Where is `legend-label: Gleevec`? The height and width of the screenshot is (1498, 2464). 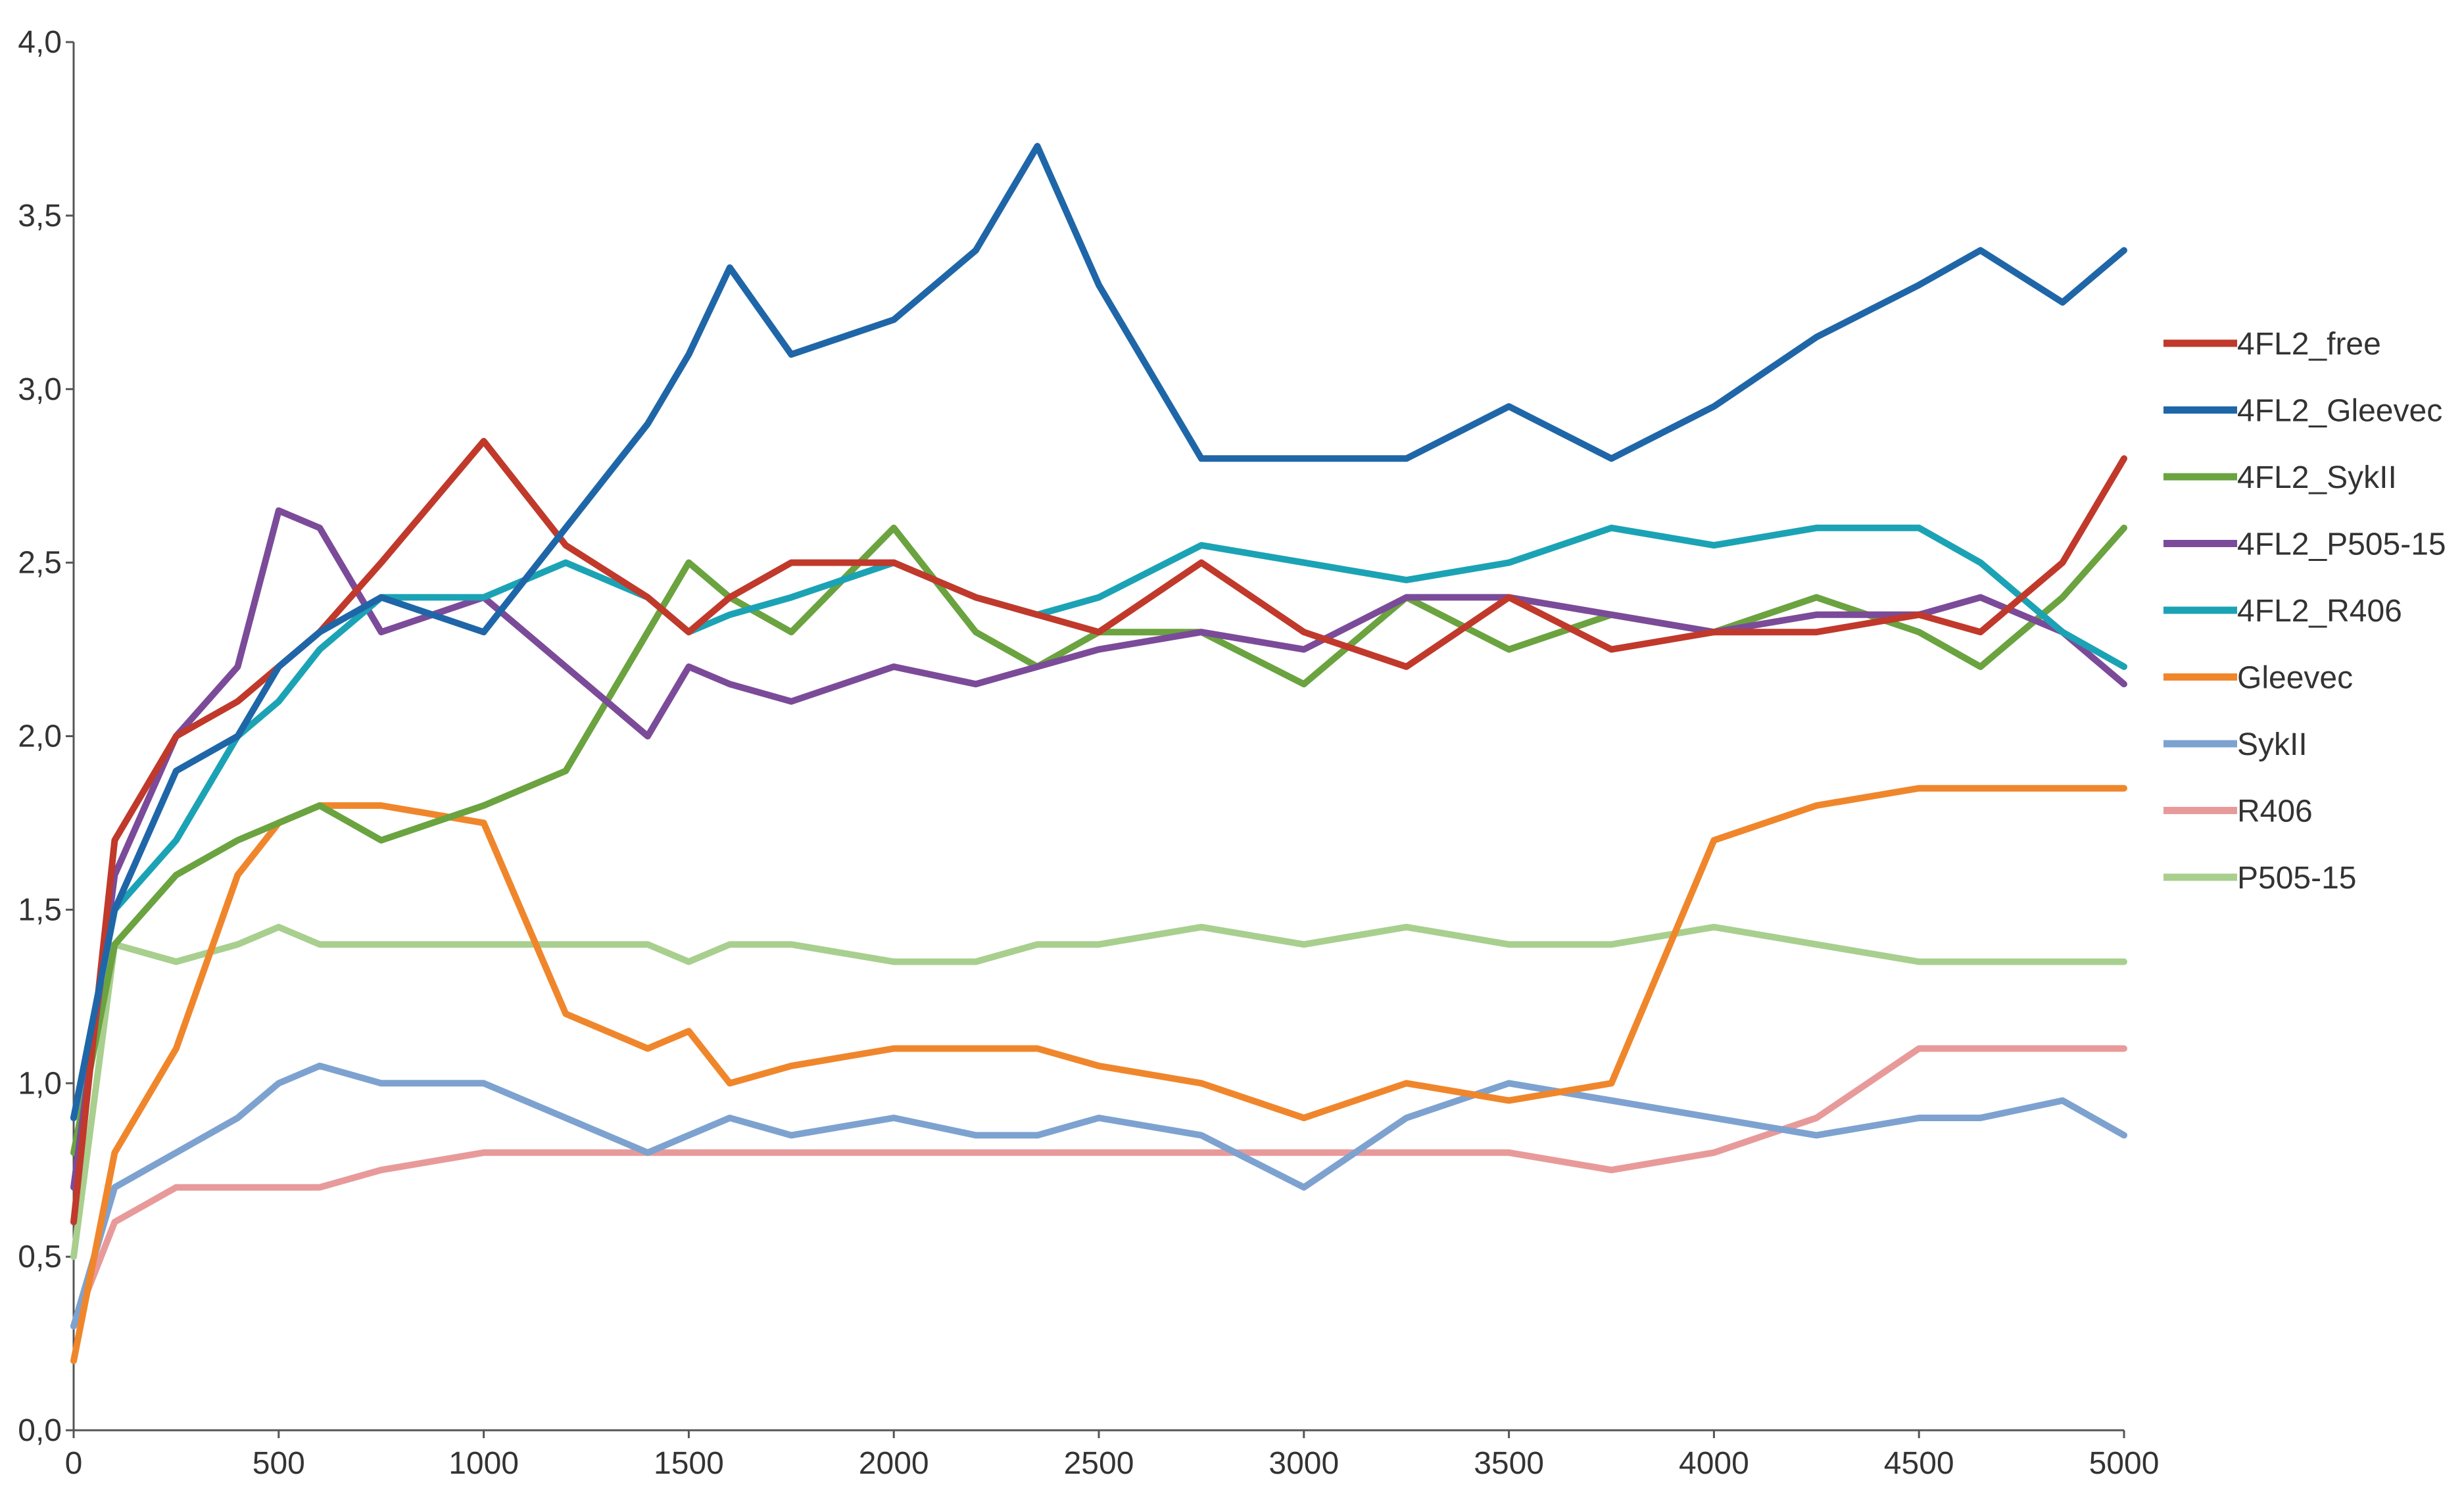
legend-label: Gleevec is located at coordinates (2295, 678).